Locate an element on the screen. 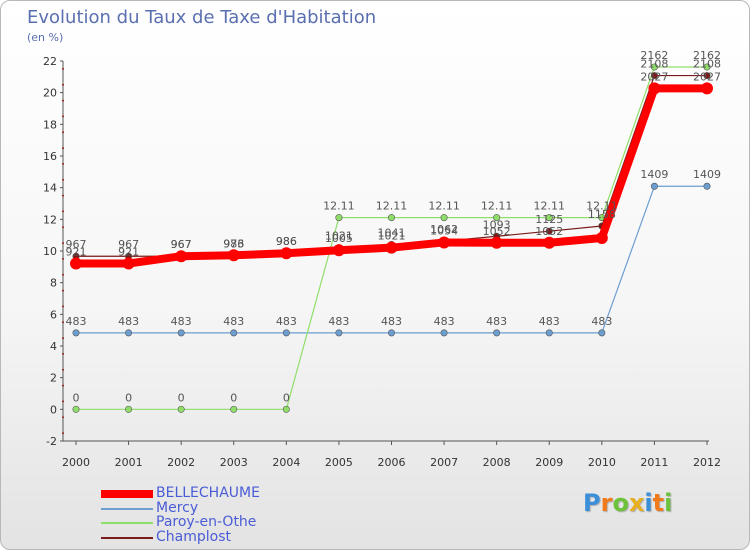 Image resolution: width=750 pixels, height=550 pixels. logo-letter: o is located at coordinates (620, 503).